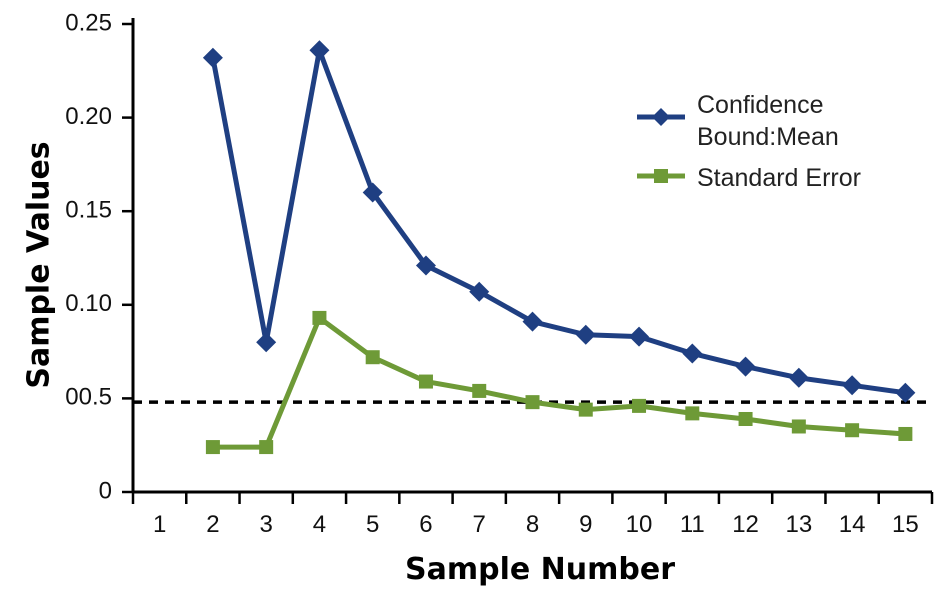 The width and height of the screenshot is (935, 589). What do you see at coordinates (319, 524) in the screenshot?
I see `x-tick-label: 4` at bounding box center [319, 524].